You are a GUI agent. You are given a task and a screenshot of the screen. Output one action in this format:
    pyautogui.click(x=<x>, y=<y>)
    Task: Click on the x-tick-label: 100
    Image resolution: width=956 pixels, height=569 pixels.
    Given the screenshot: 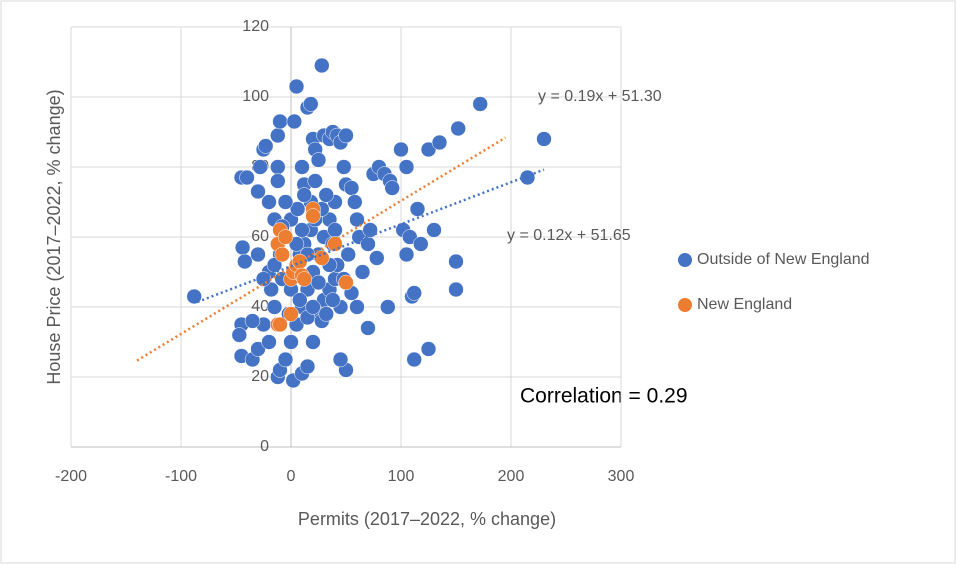 What is the action you would take?
    pyautogui.click(x=401, y=476)
    